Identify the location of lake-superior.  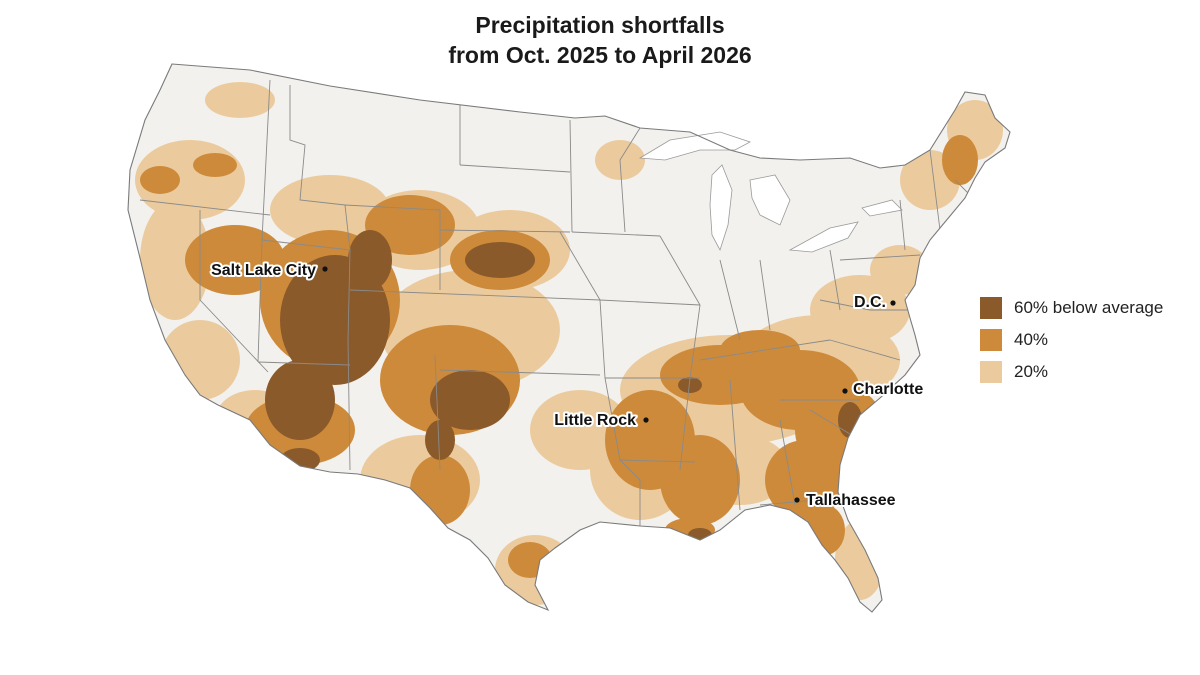
(695, 146).